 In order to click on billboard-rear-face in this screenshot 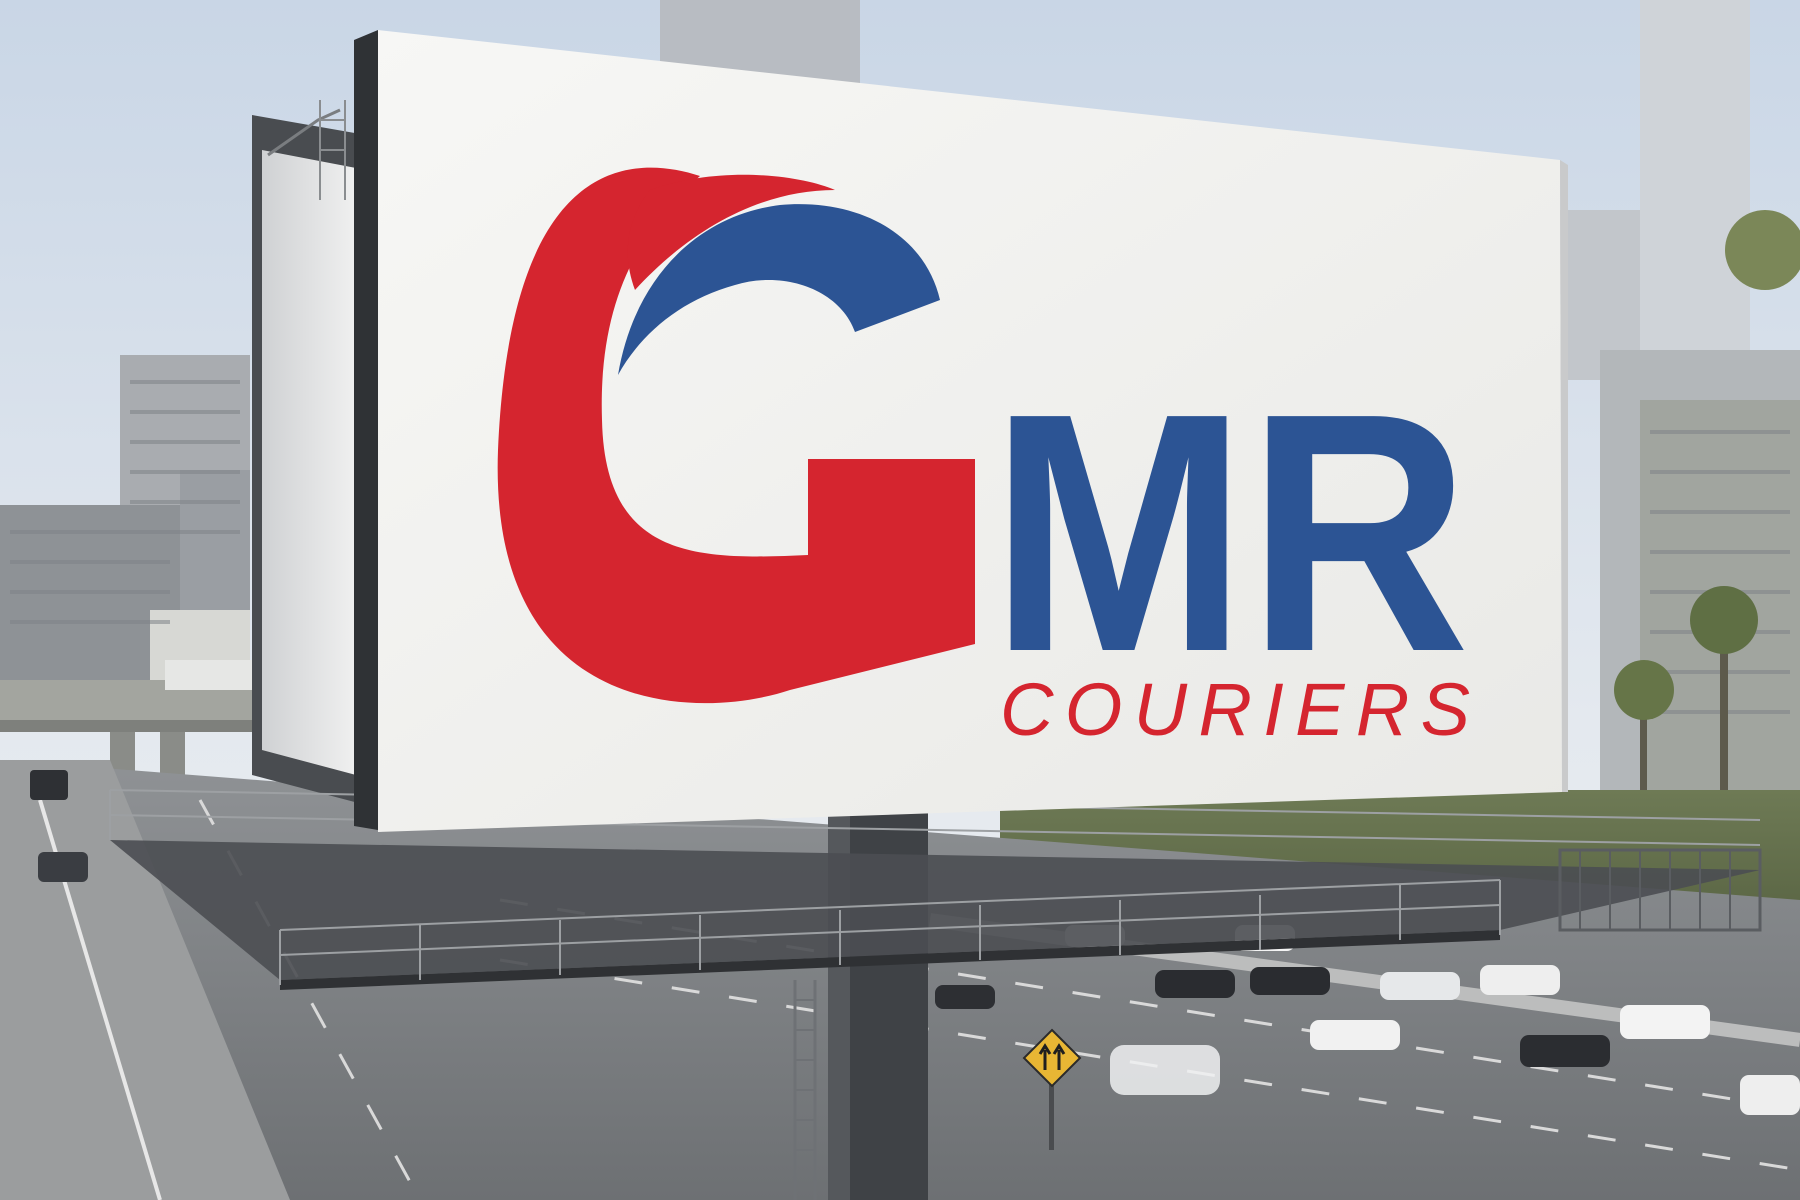, I will do `click(309, 452)`.